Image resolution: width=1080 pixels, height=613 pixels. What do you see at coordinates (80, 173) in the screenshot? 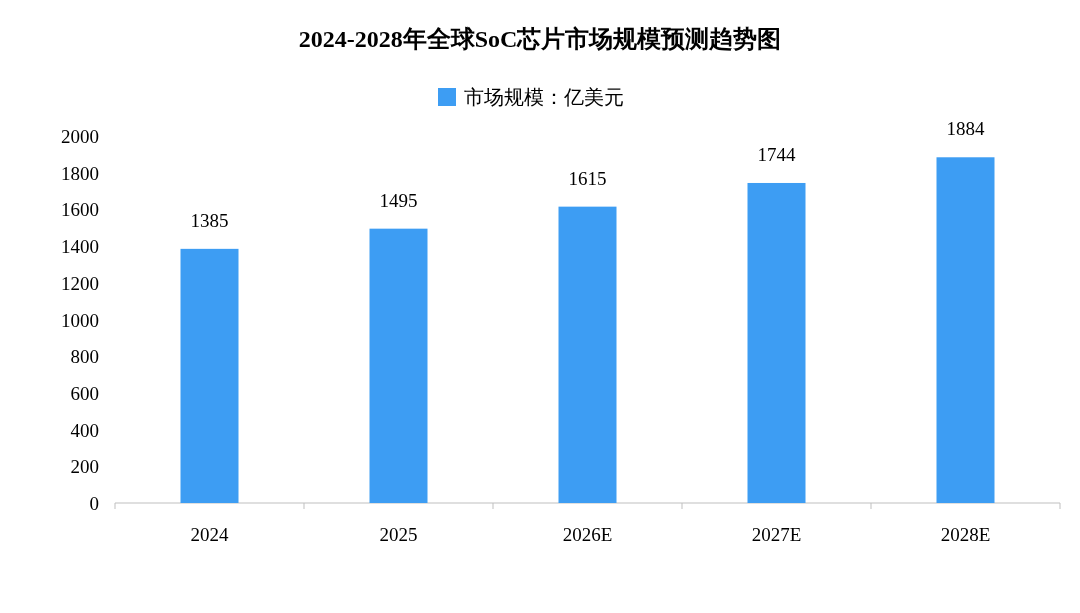
I see `y-tick-label: 1800` at bounding box center [80, 173].